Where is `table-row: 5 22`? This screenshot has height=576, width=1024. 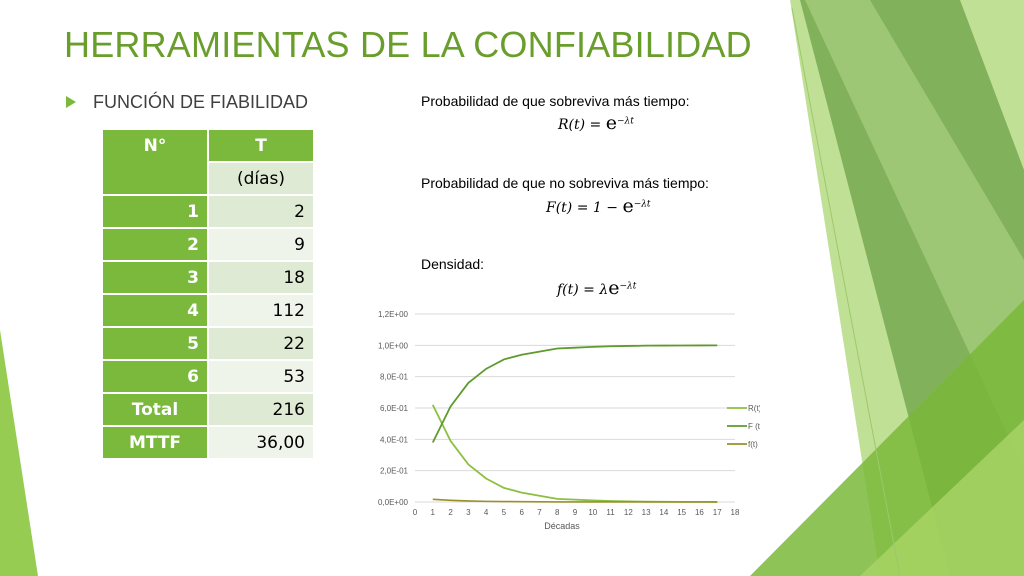 table-row: 5 22 is located at coordinates (208, 343).